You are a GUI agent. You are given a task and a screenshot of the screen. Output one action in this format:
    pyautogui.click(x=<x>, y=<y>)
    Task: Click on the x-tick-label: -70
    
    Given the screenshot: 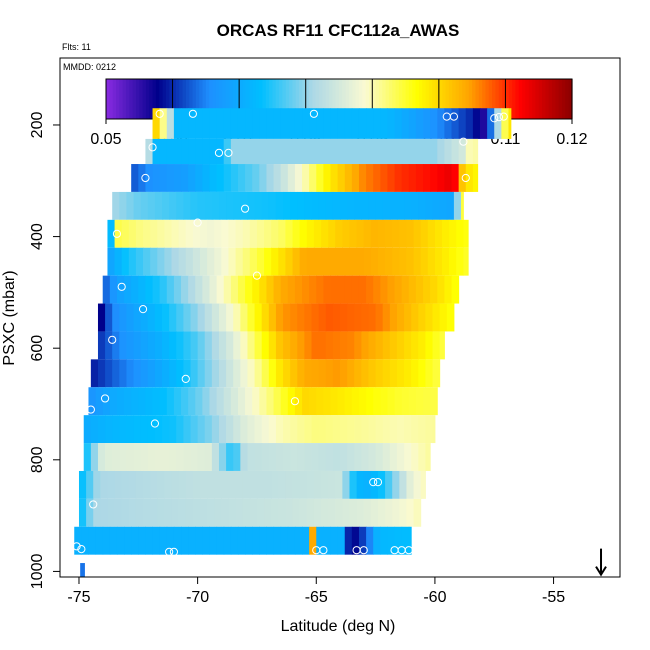 What is the action you would take?
    pyautogui.click(x=197, y=597)
    